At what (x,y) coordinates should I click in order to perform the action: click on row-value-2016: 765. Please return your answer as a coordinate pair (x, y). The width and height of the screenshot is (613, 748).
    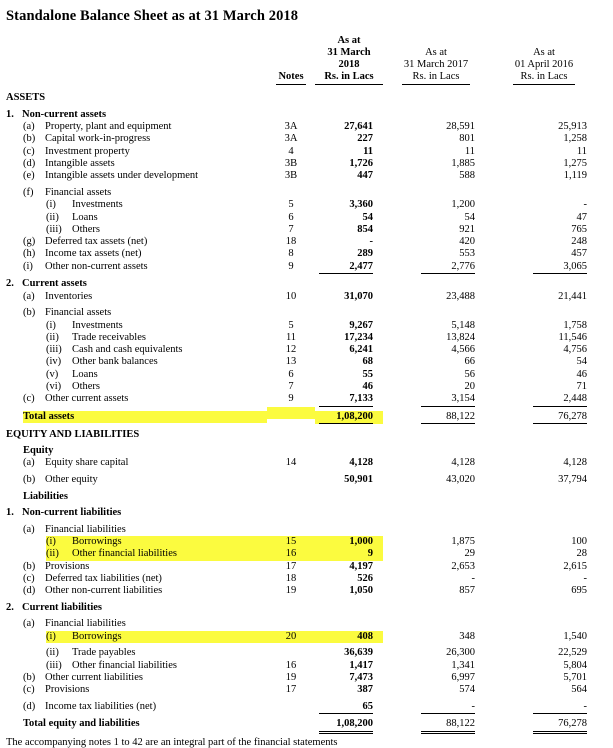
    Looking at the image, I should click on (544, 230).